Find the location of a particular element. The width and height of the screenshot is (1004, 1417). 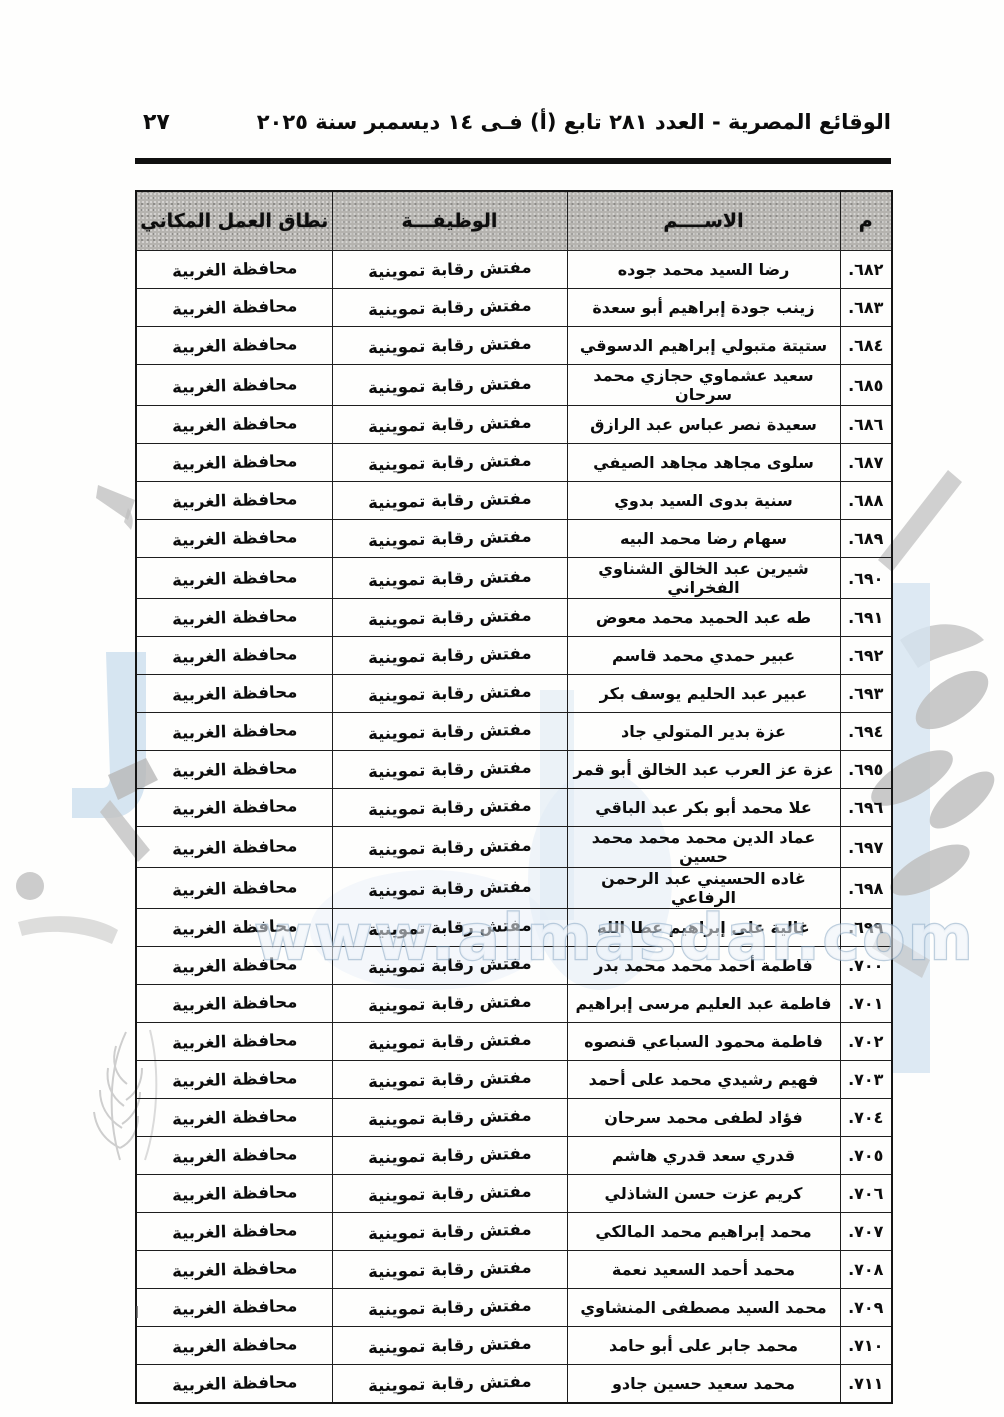

header-rule is located at coordinates (513, 161).